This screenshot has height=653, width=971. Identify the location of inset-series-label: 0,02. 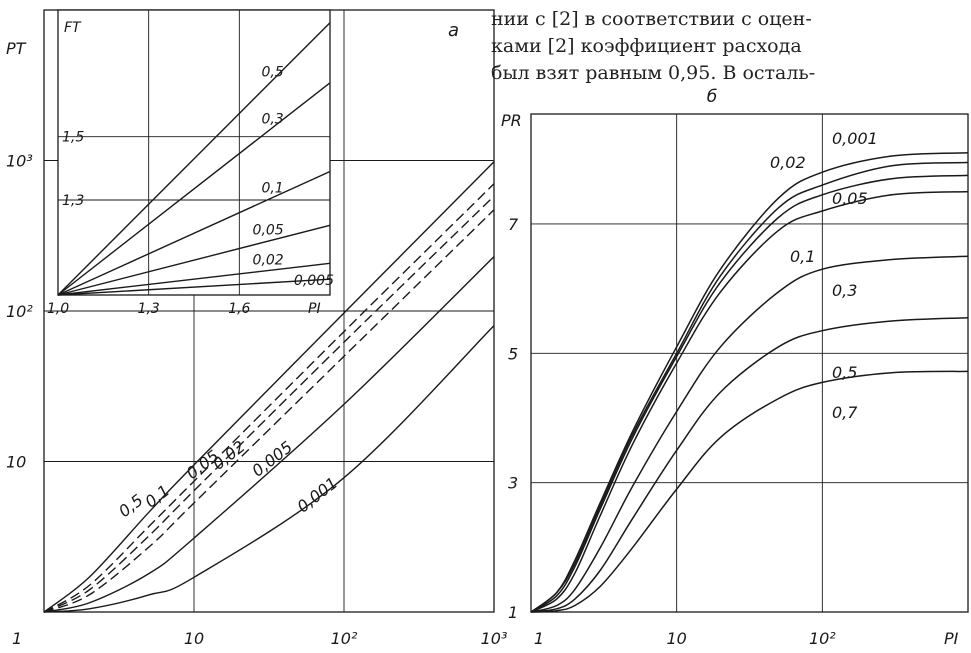
(268, 260).